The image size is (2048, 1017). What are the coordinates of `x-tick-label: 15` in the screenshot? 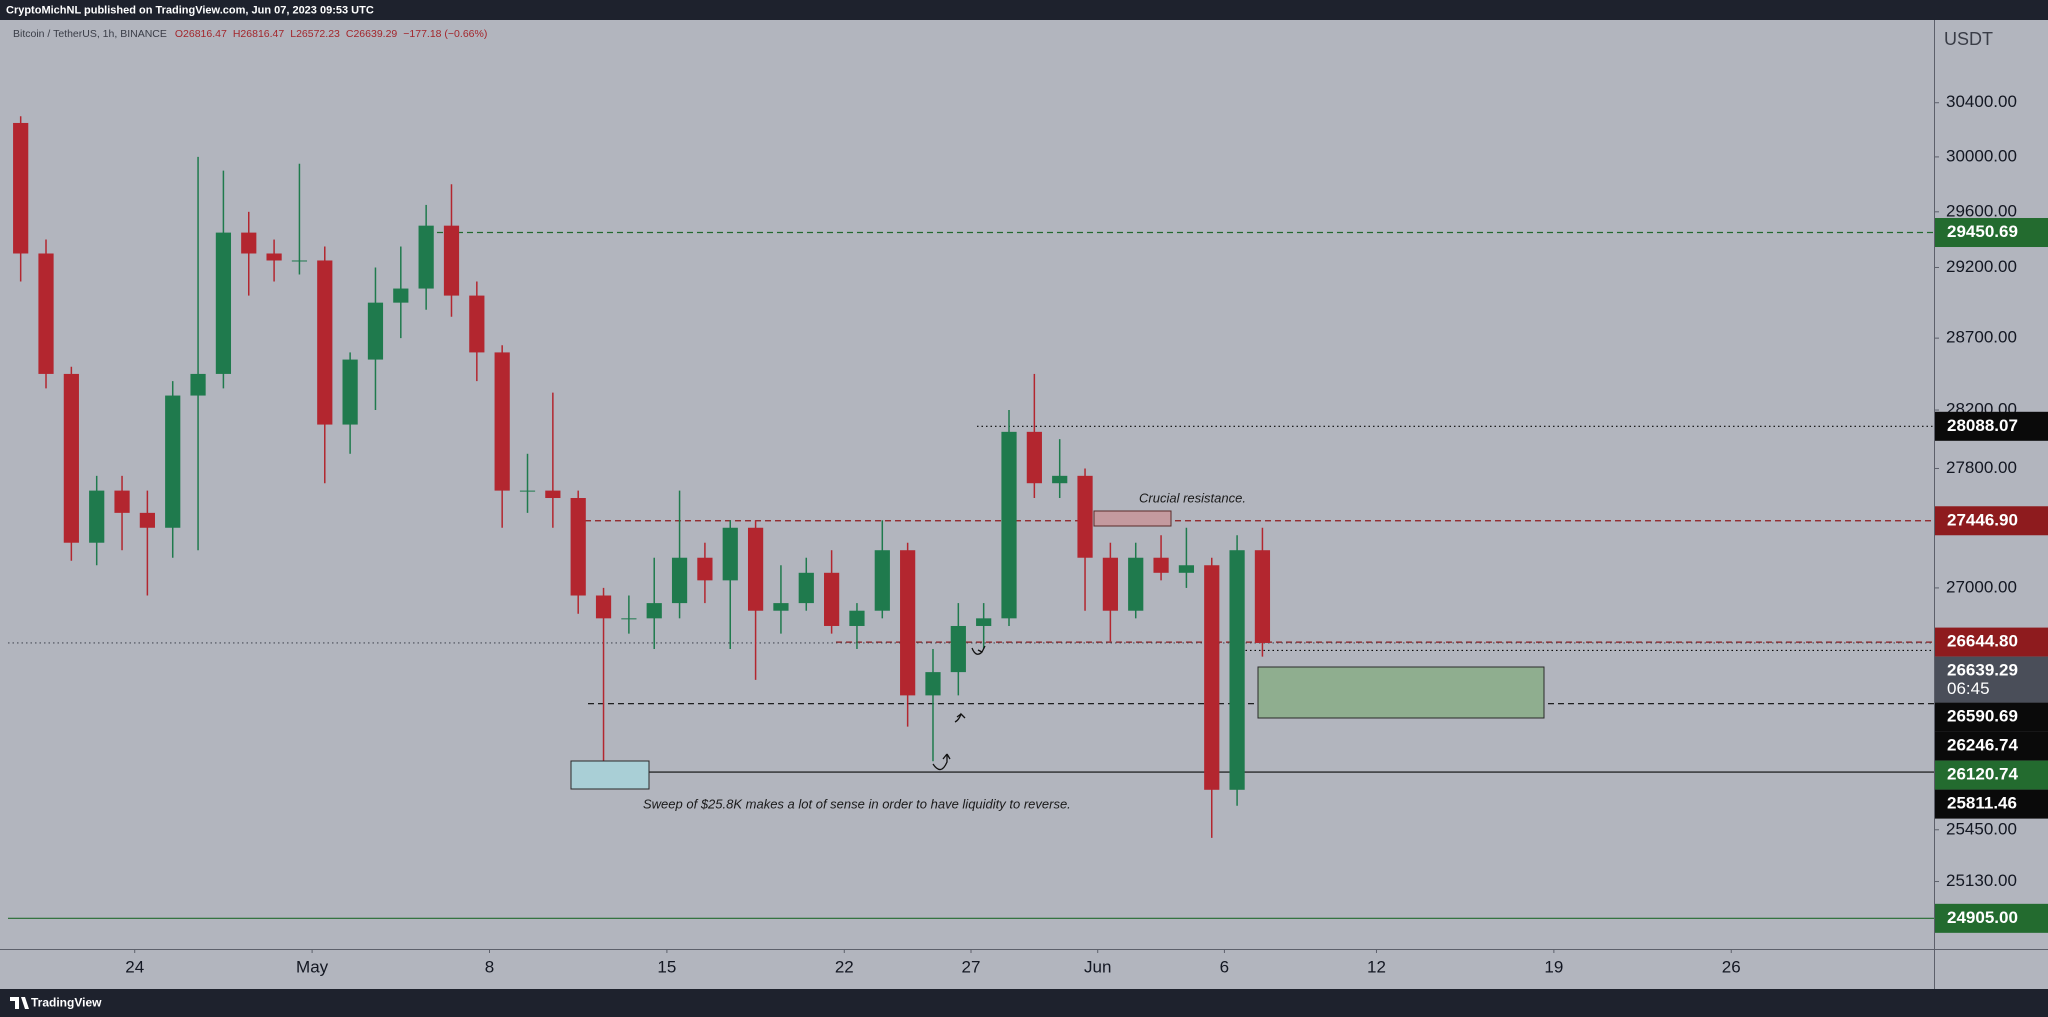 It's located at (666, 966).